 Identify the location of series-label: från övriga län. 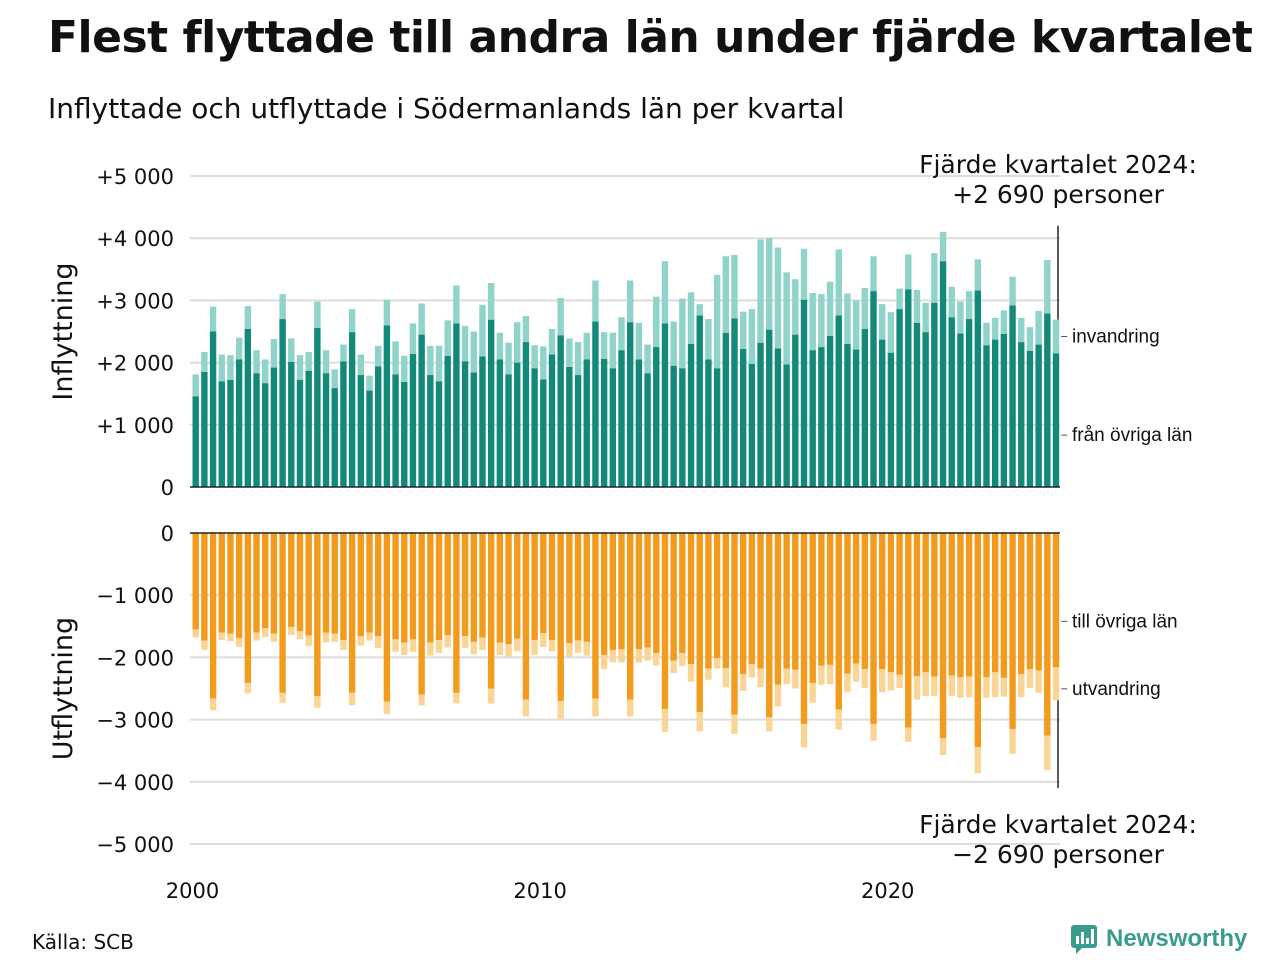
(1132, 435).